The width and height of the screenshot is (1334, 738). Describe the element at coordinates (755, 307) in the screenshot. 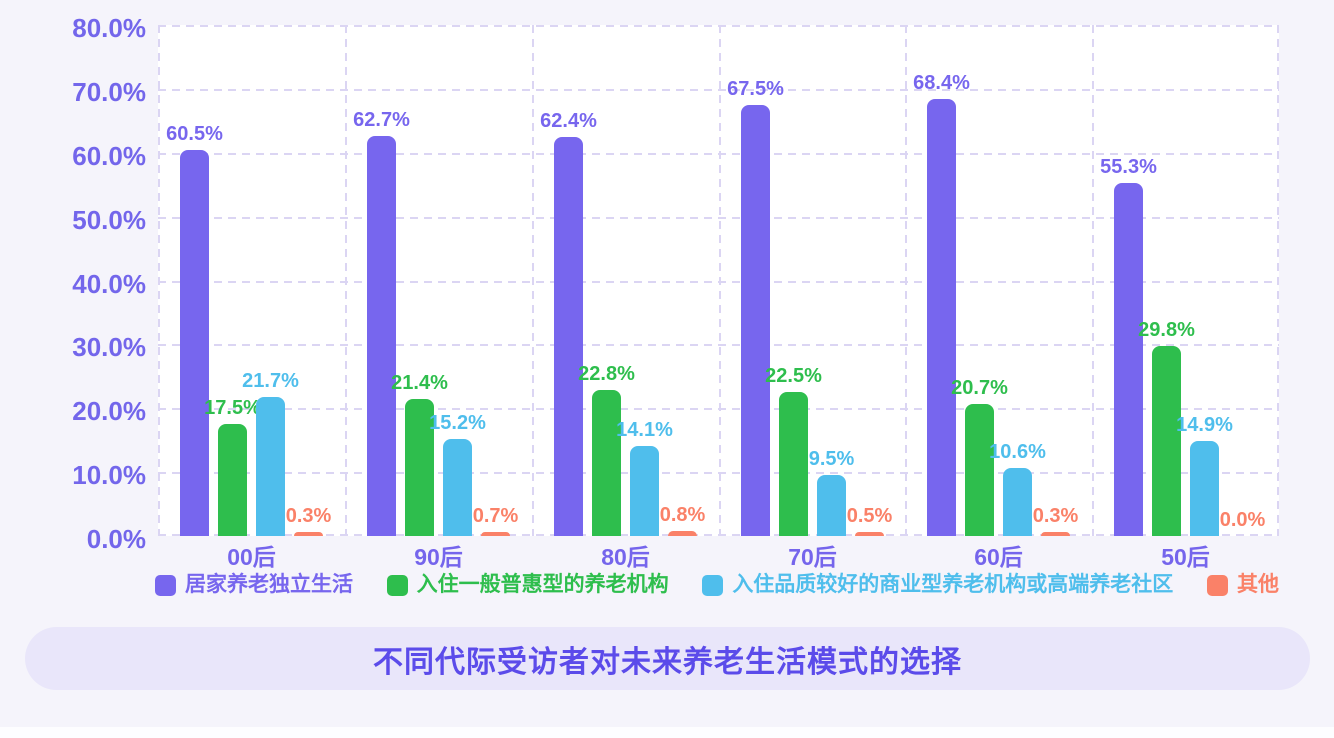

I see `bar: 67.5%` at that location.